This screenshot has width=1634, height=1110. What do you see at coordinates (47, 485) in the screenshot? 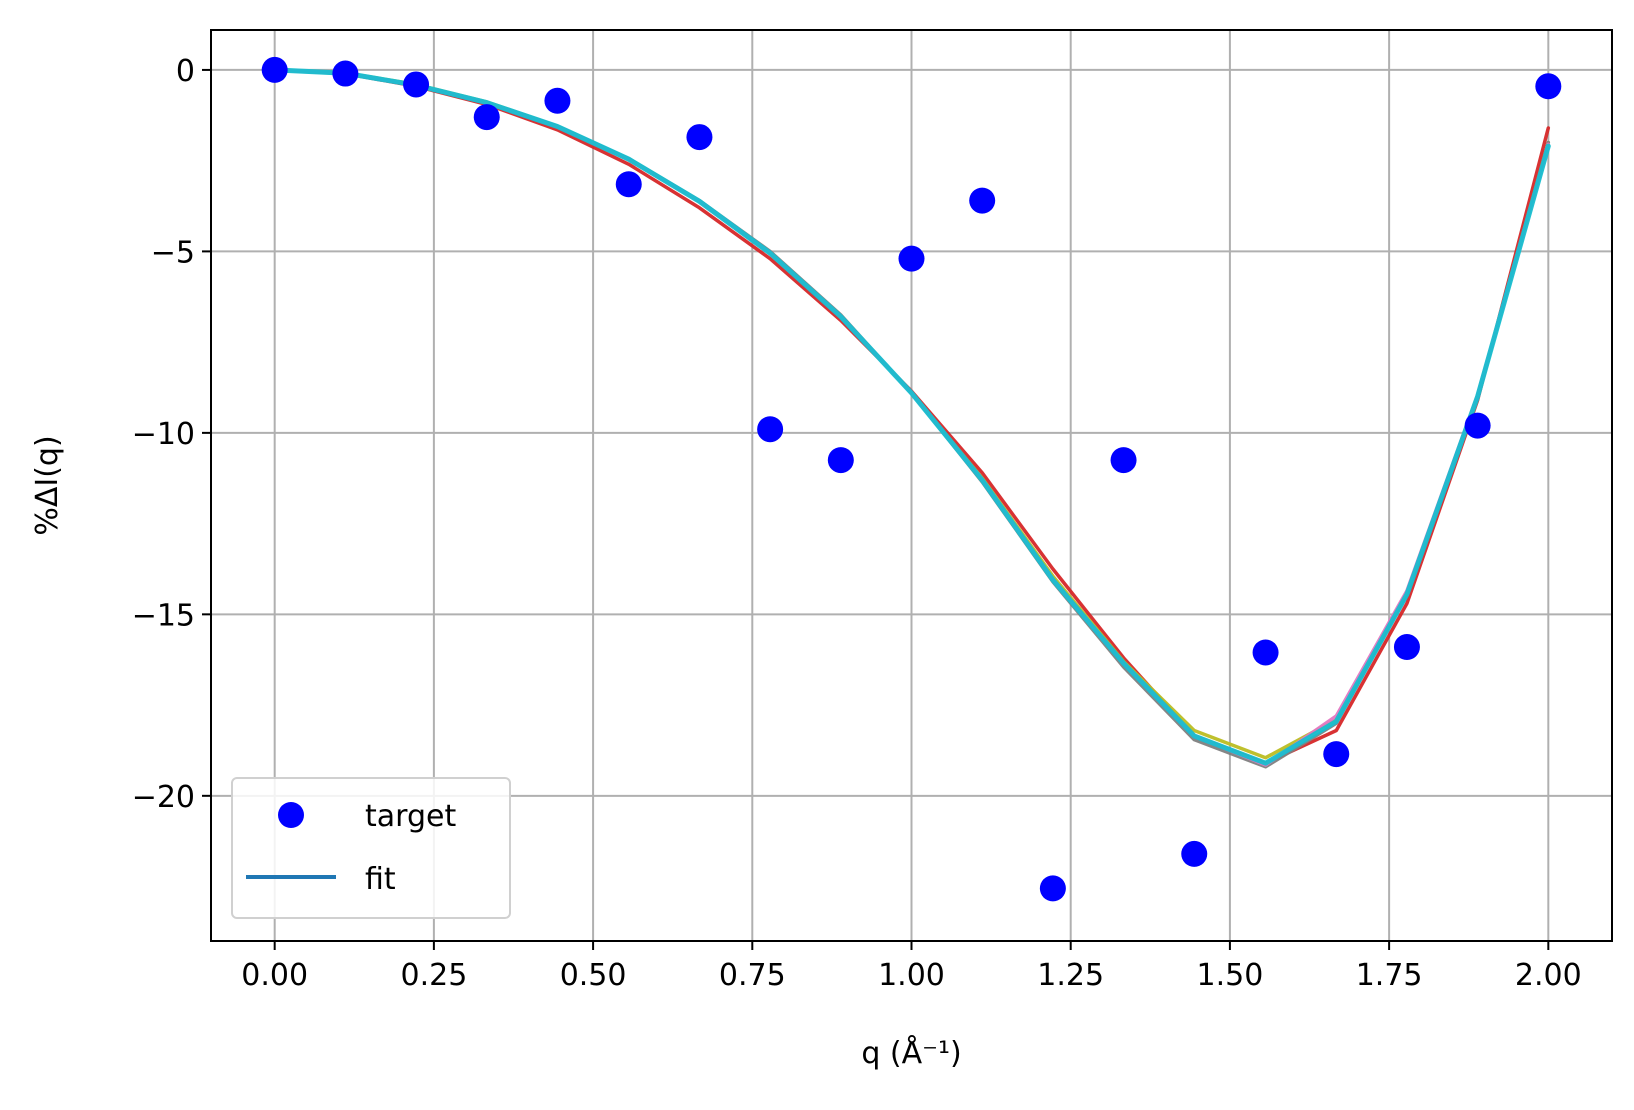
I see `y-axis-title: %ΔI(q)` at bounding box center [47, 485].